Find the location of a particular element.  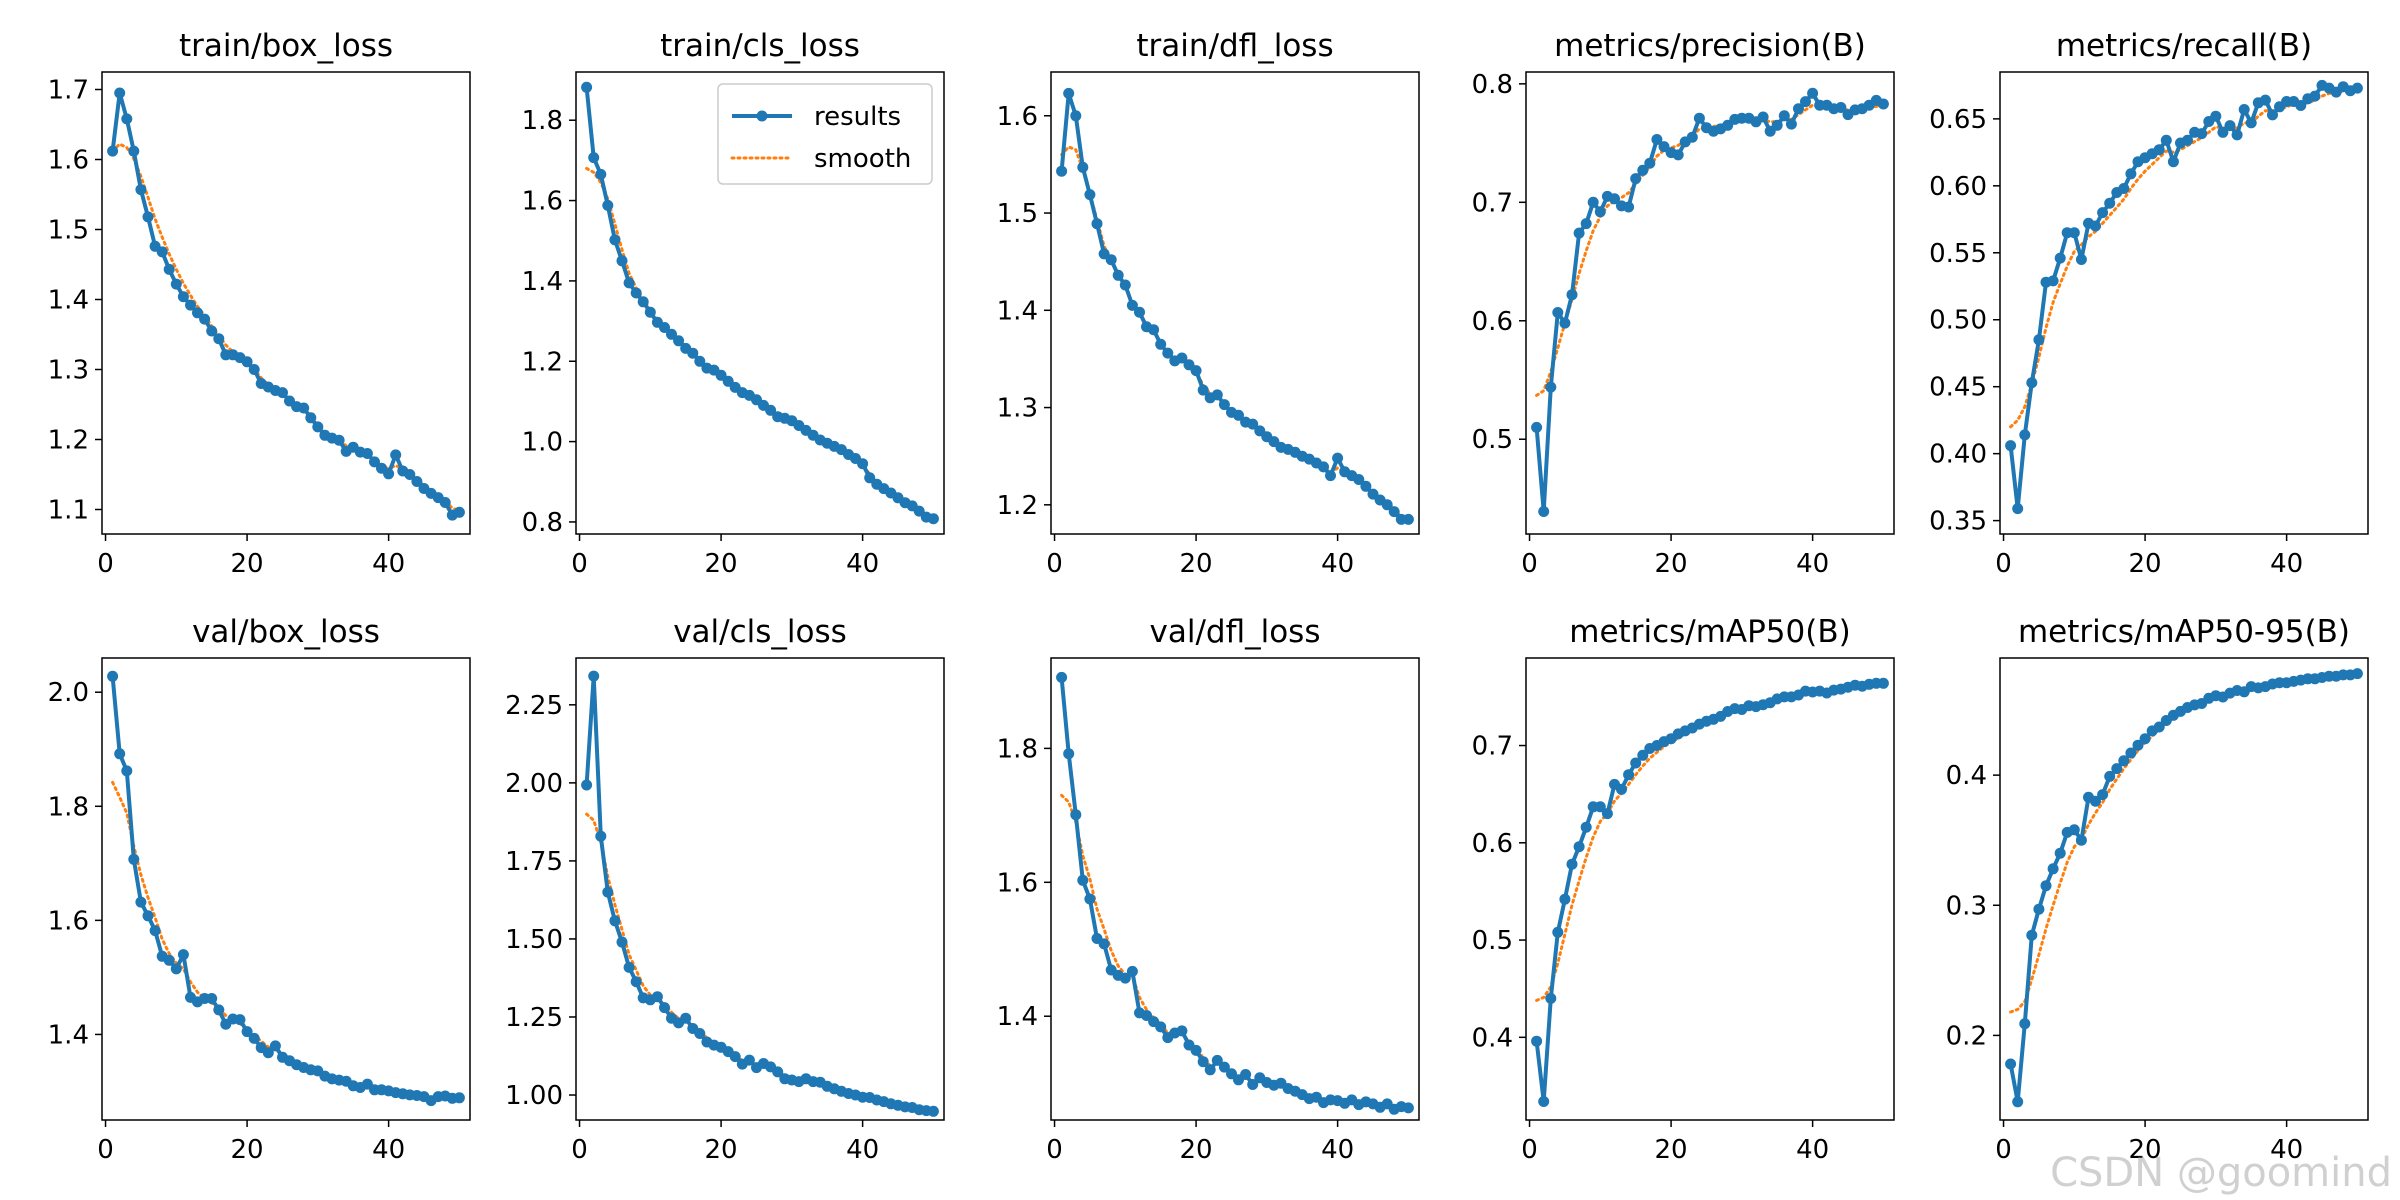

y-tick-label: 1.3 is located at coordinates (1017, 409).